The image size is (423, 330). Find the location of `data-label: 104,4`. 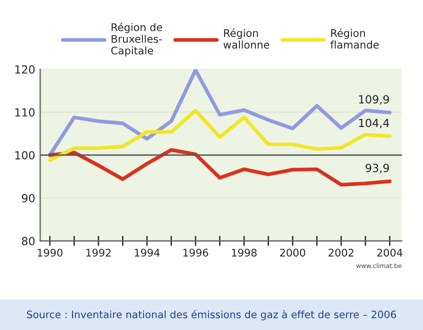

data-label: 104,4 is located at coordinates (374, 123).